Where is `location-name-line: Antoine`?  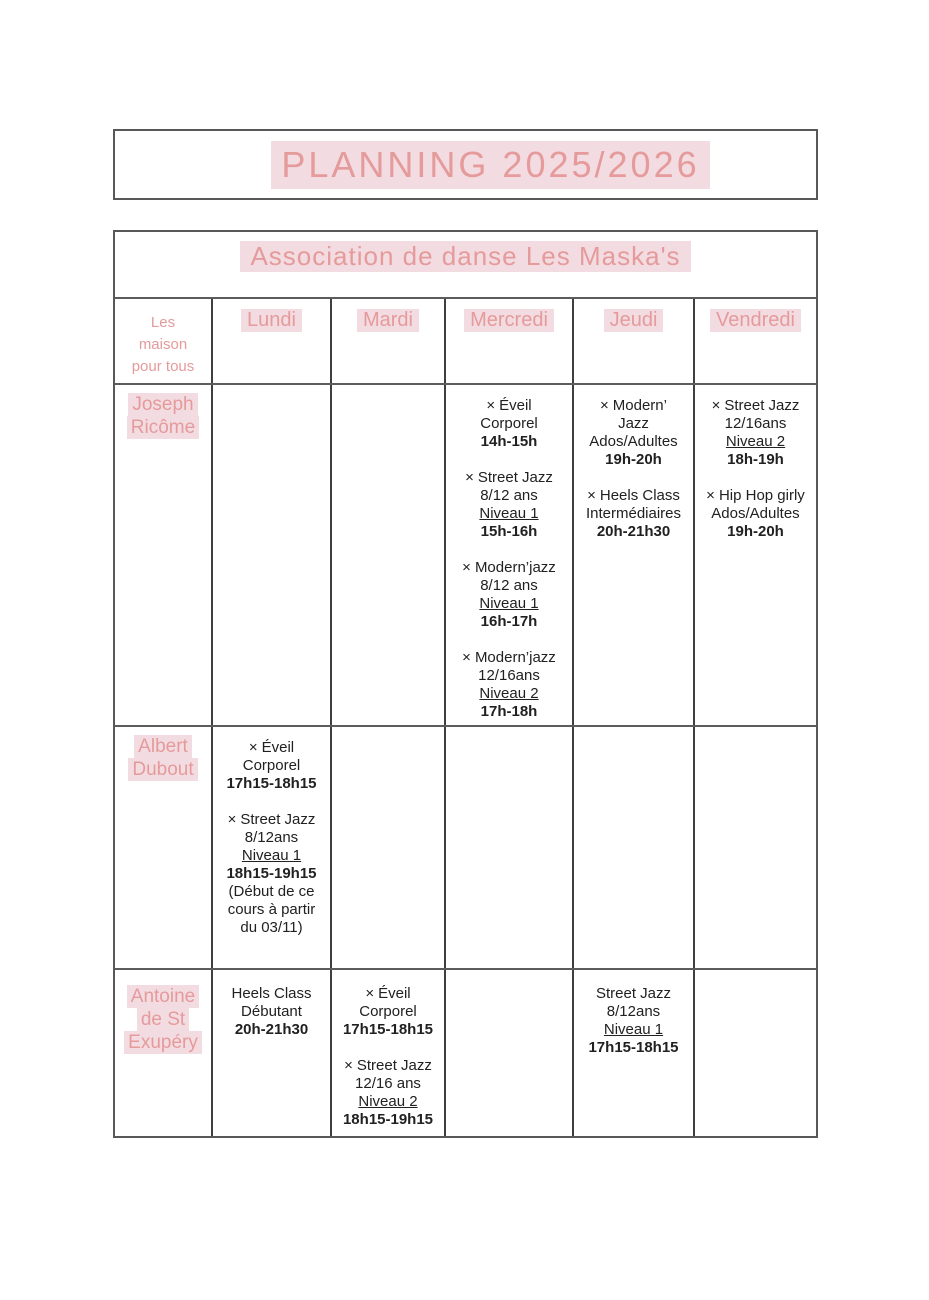 location-name-line: Antoine is located at coordinates (163, 996).